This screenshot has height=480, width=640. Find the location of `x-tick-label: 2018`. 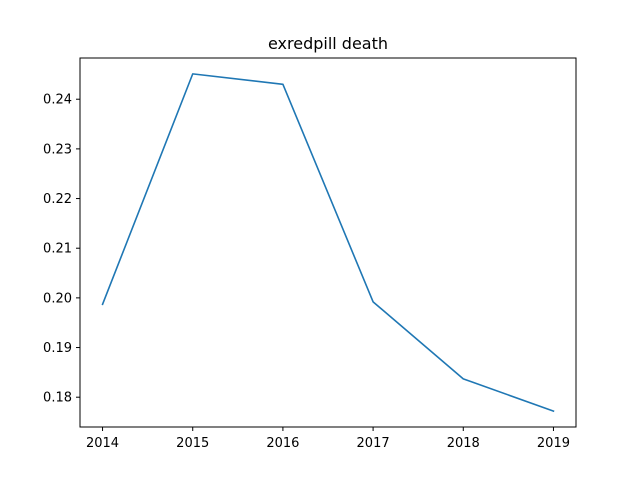

x-tick-label: 2018 is located at coordinates (463, 443).